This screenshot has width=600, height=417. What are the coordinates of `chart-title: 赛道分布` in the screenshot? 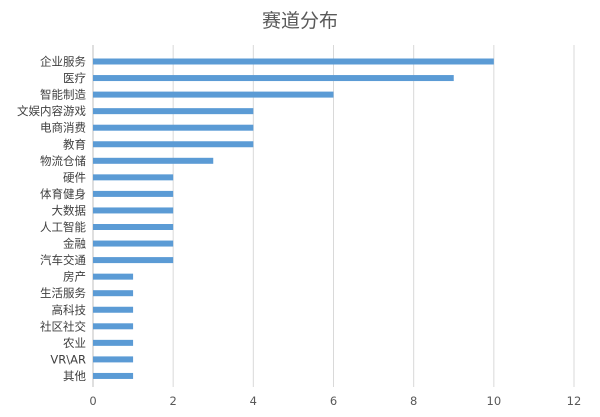 It's located at (300, 21).